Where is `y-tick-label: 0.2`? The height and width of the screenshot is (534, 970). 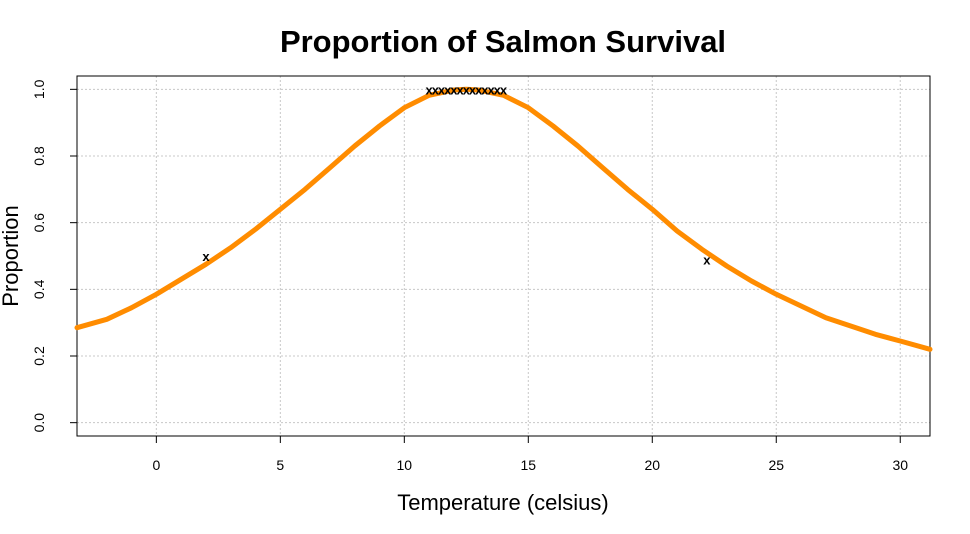
y-tick-label: 0.2 is located at coordinates (39, 356).